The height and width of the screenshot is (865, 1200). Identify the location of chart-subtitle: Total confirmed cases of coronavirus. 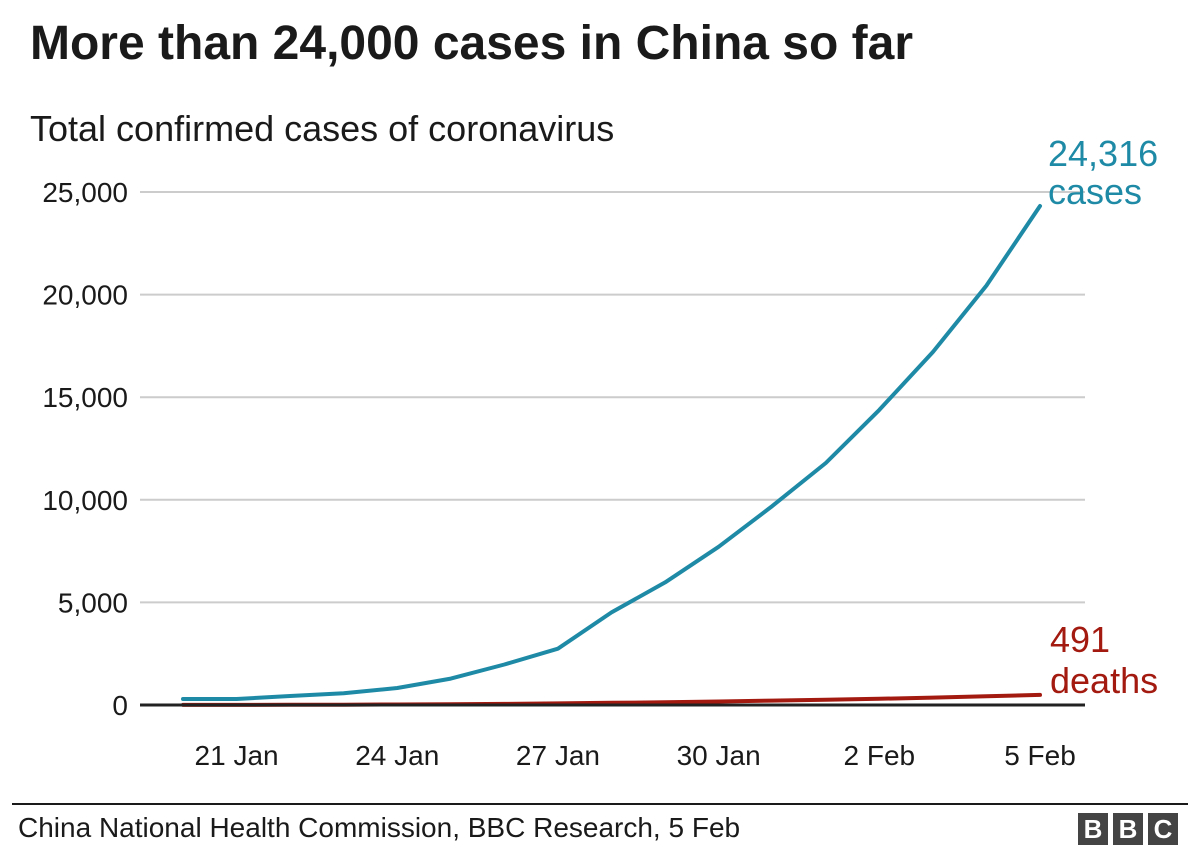
(322, 128).